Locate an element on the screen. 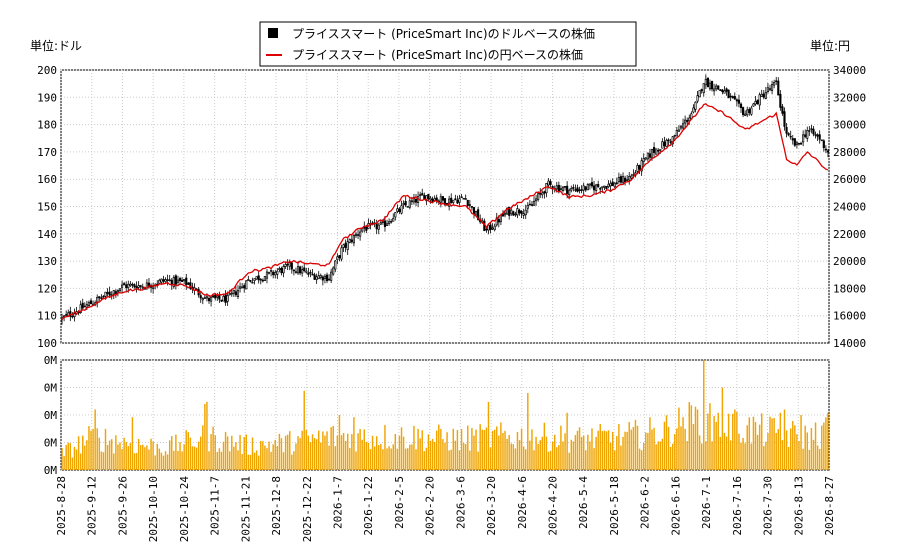 The width and height of the screenshot is (900, 554). legend-jpy-label: プライススマート (PriceSmart Inc)の円ベースの株価 is located at coordinates (437, 54).